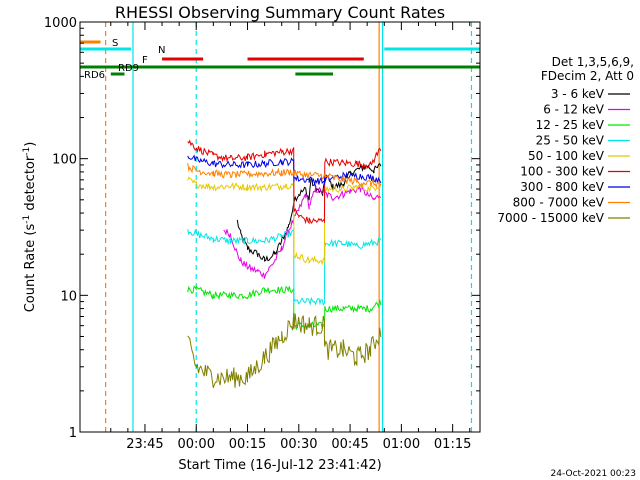 The image size is (640, 480). What do you see at coordinates (247, 444) in the screenshot?
I see `x-tick-label-00-15: 00:15` at bounding box center [247, 444].